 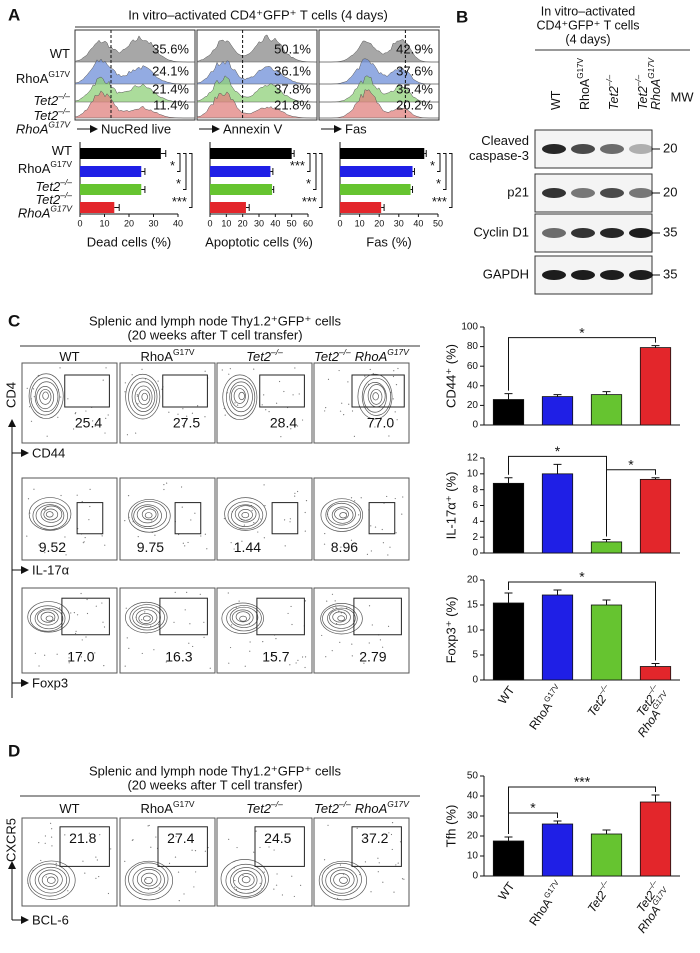 What do you see at coordinates (253, 128) in the screenshot?
I see `axis-label: Annexin V` at bounding box center [253, 128].